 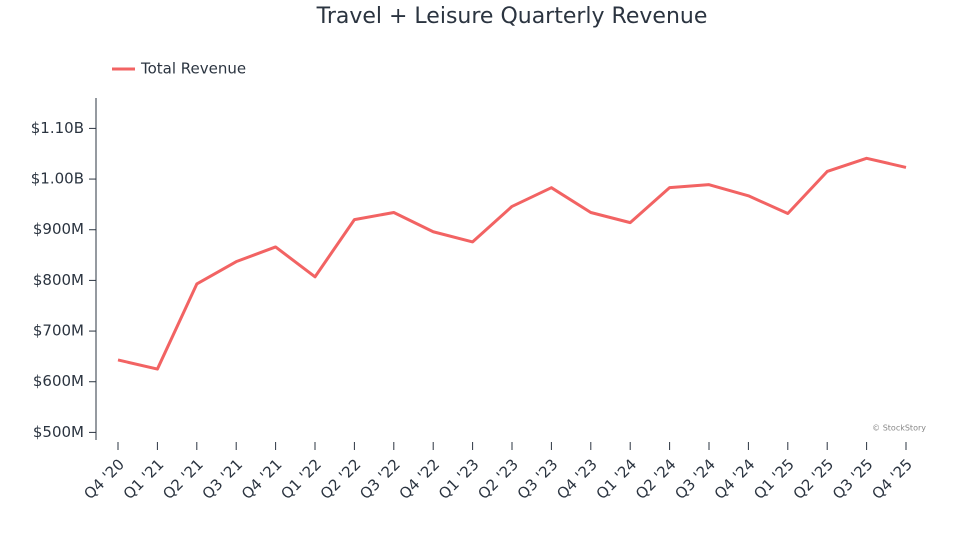 What do you see at coordinates (695, 479) in the screenshot?
I see `x-tick-label: Q3 '24` at bounding box center [695, 479].